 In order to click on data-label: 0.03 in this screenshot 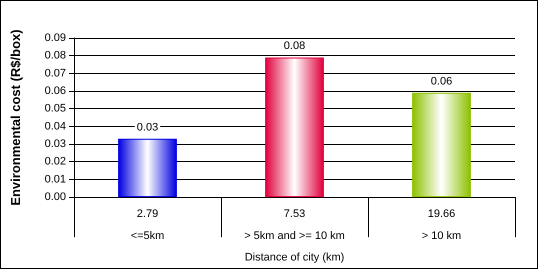, I will do `click(147, 127)`.